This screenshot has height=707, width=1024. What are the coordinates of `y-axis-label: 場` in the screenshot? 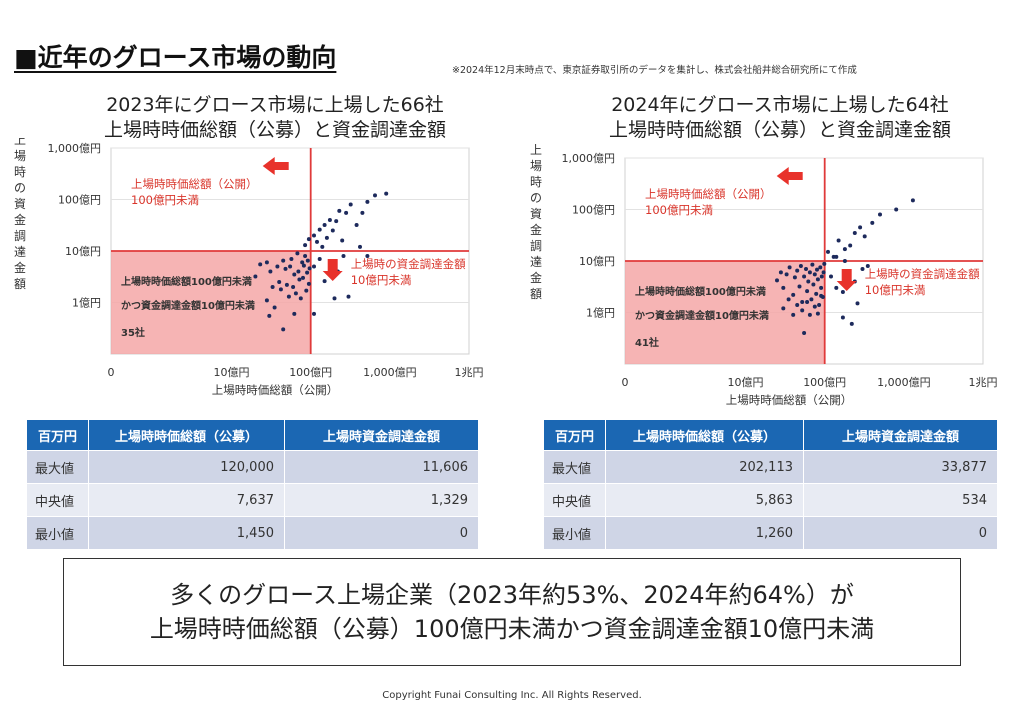 It's located at (20, 156).